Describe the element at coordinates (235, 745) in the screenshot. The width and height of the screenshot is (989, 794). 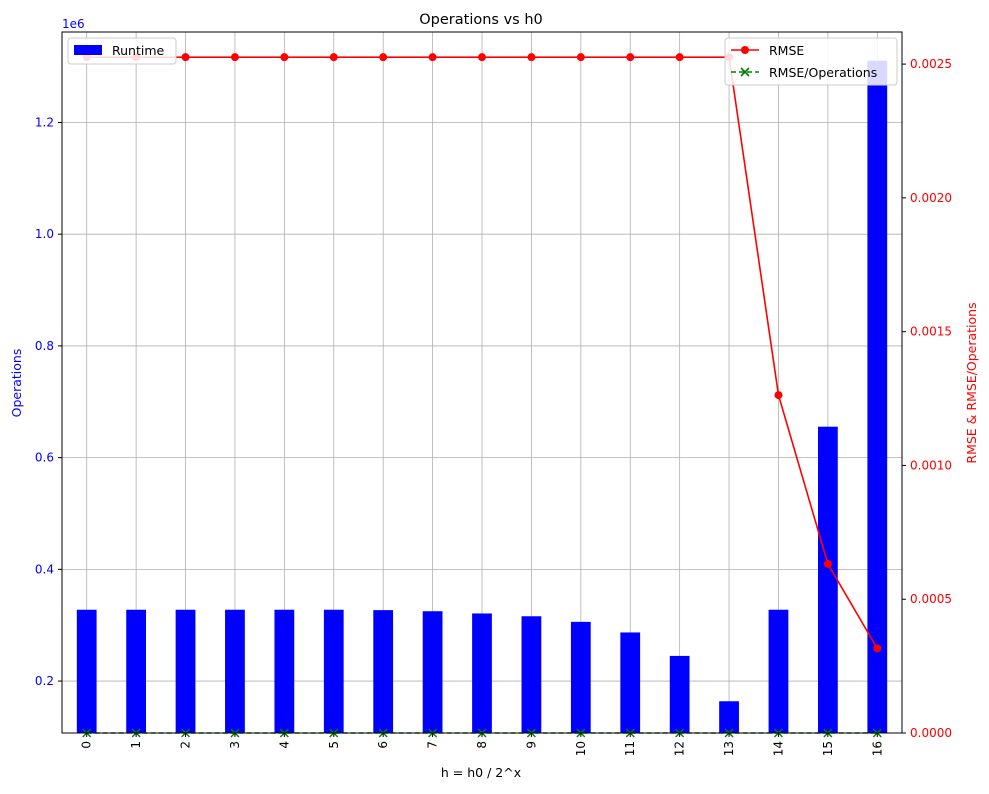
I see `x-tick-label: 3` at that location.